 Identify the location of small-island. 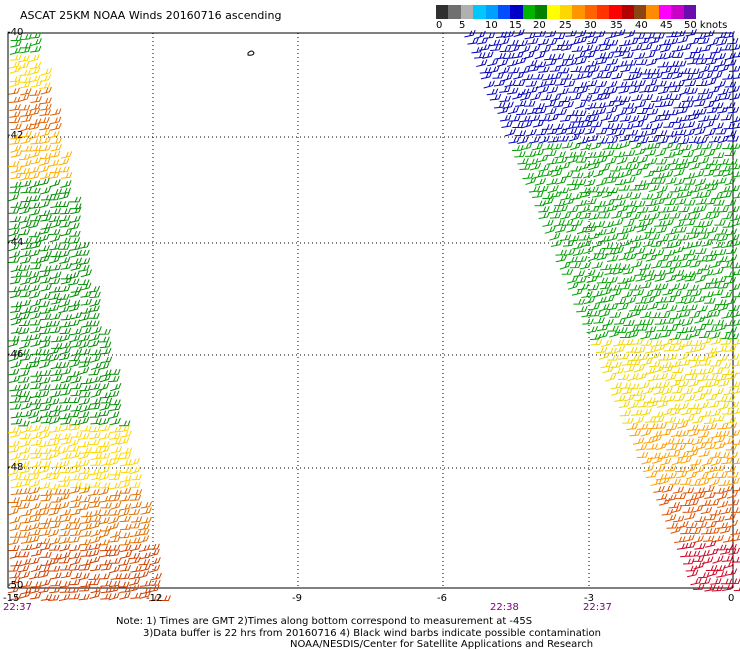
(251, 53).